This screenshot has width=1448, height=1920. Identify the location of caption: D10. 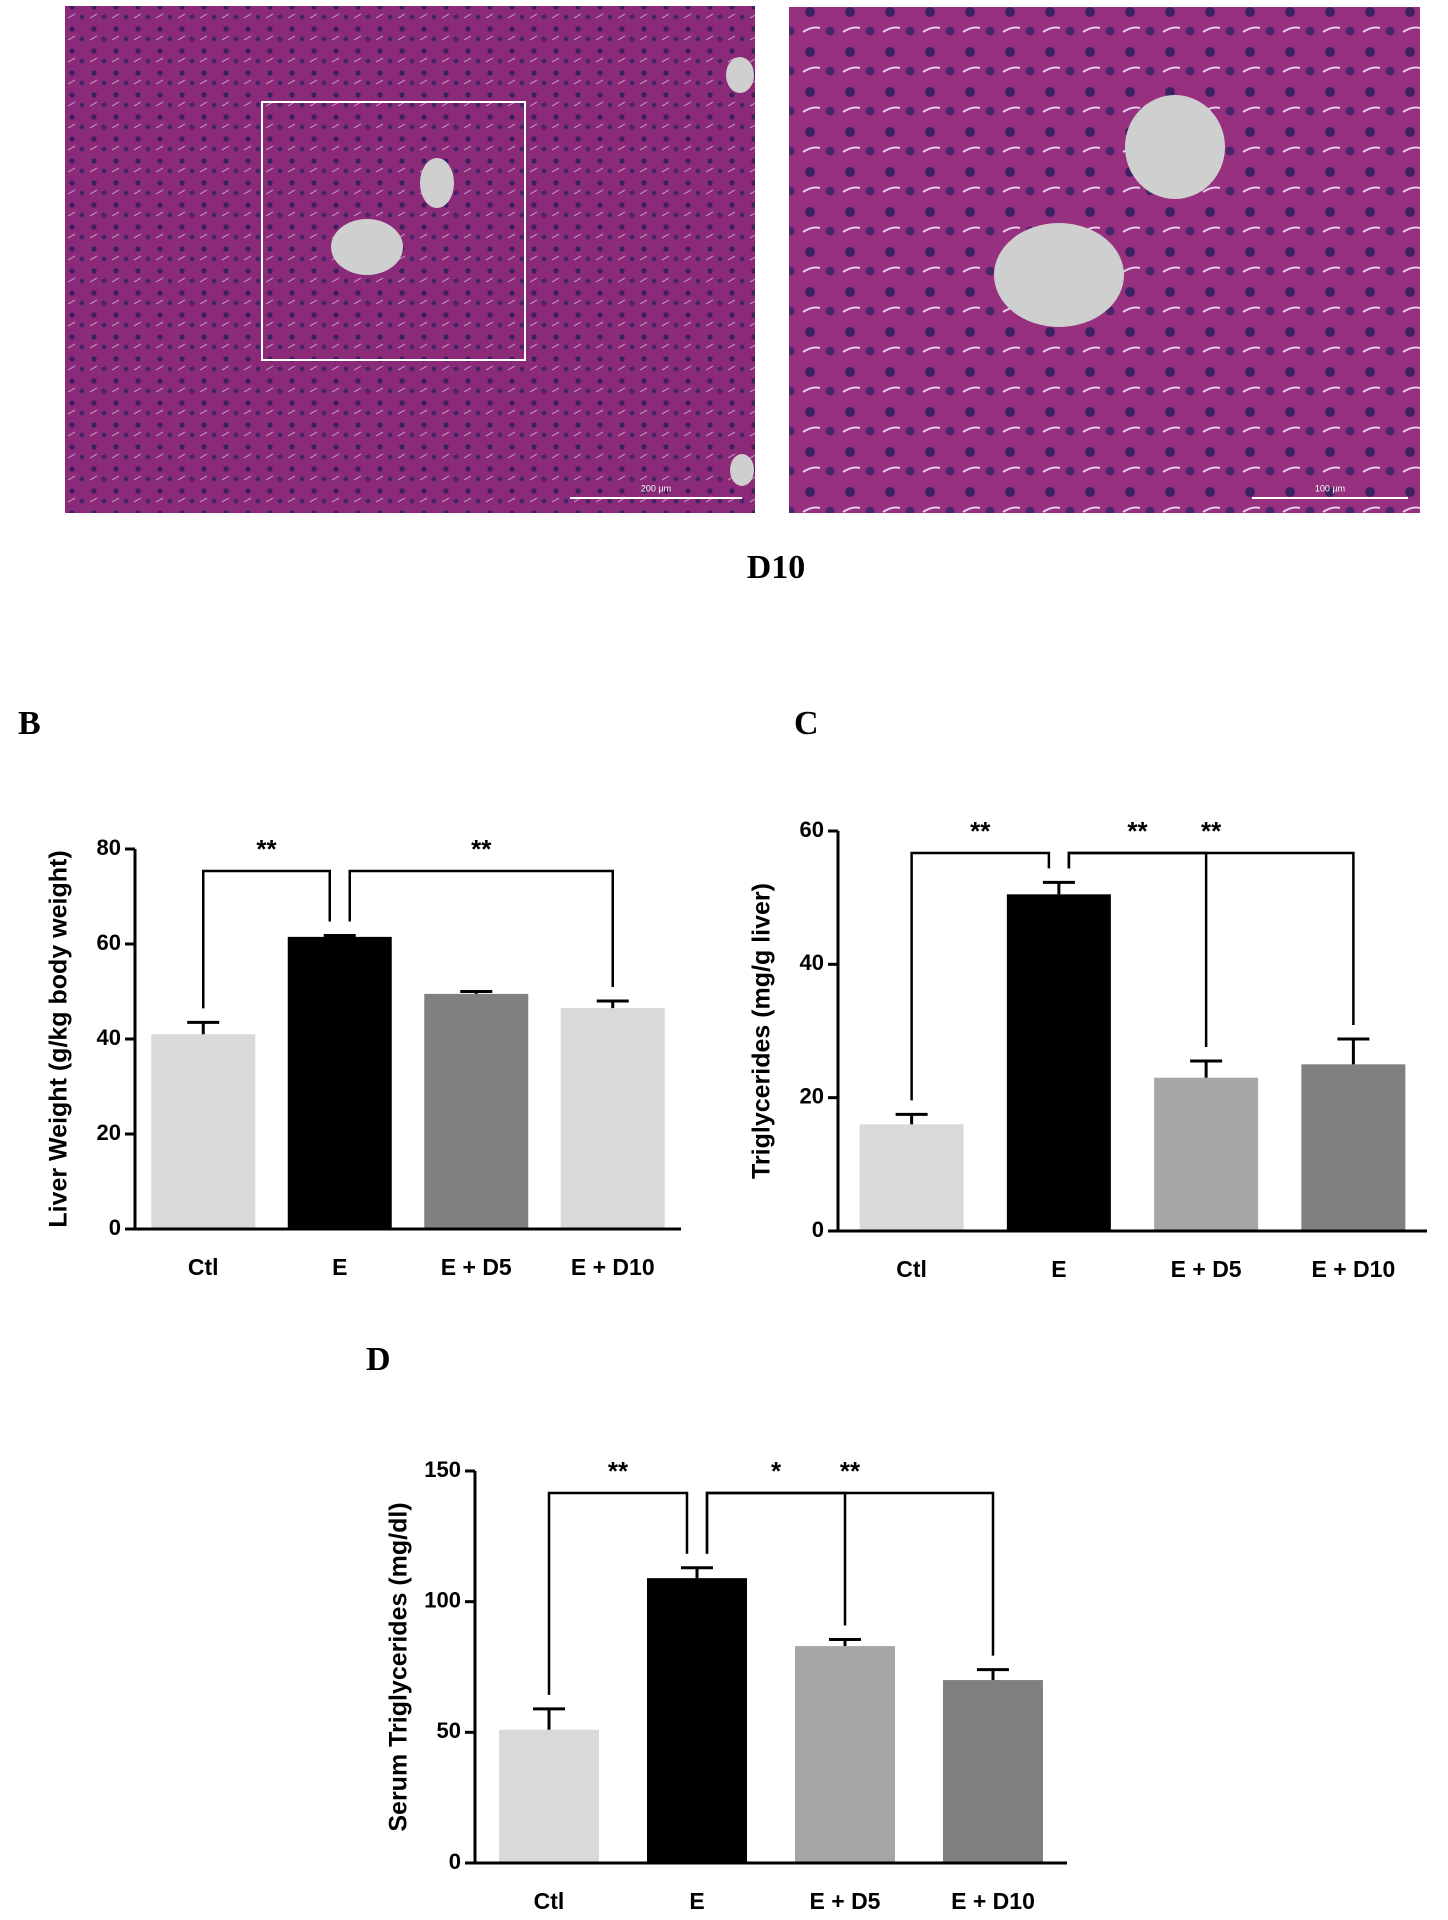
(776, 567).